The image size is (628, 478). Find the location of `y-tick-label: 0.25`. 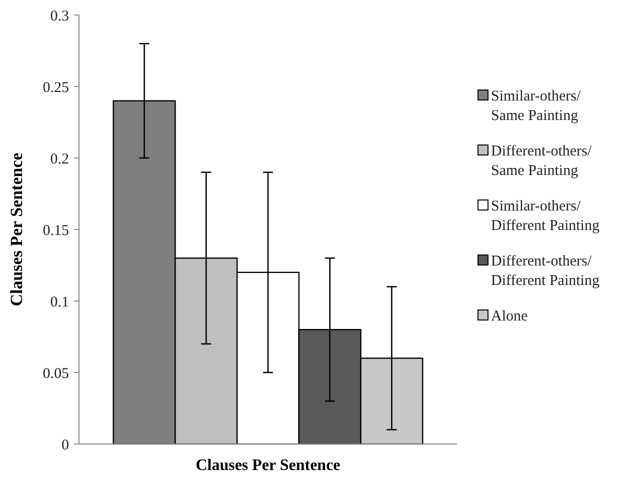

y-tick-label: 0.25 is located at coordinates (55, 88).